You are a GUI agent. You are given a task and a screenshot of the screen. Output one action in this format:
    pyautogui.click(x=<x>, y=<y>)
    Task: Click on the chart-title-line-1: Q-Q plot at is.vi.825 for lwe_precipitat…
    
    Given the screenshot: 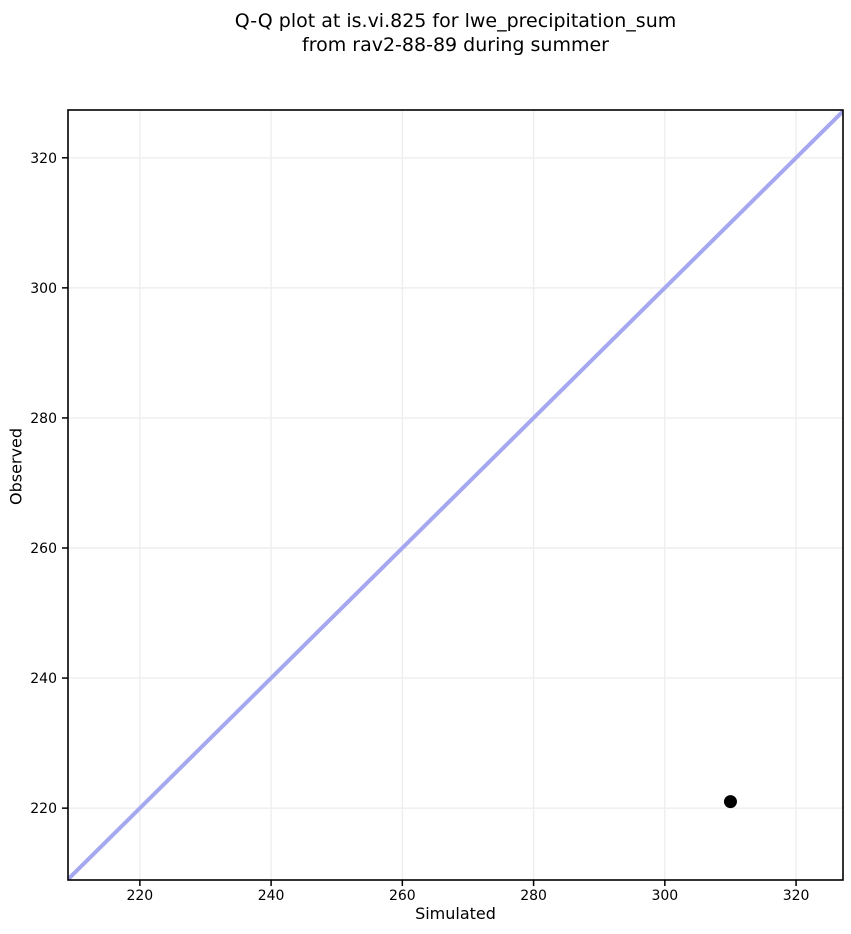 What is the action you would take?
    pyautogui.click(x=455, y=21)
    